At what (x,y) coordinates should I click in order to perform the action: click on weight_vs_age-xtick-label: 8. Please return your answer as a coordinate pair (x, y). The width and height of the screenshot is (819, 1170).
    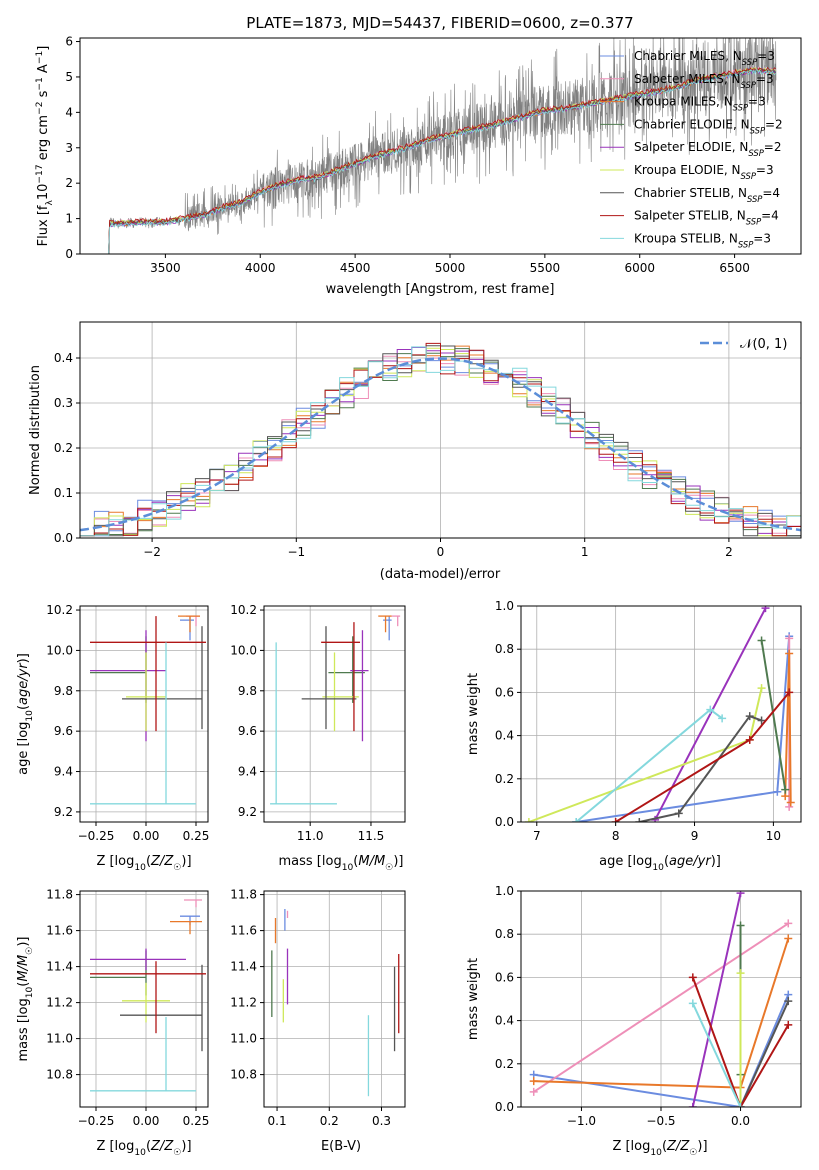
    Looking at the image, I should click on (616, 836).